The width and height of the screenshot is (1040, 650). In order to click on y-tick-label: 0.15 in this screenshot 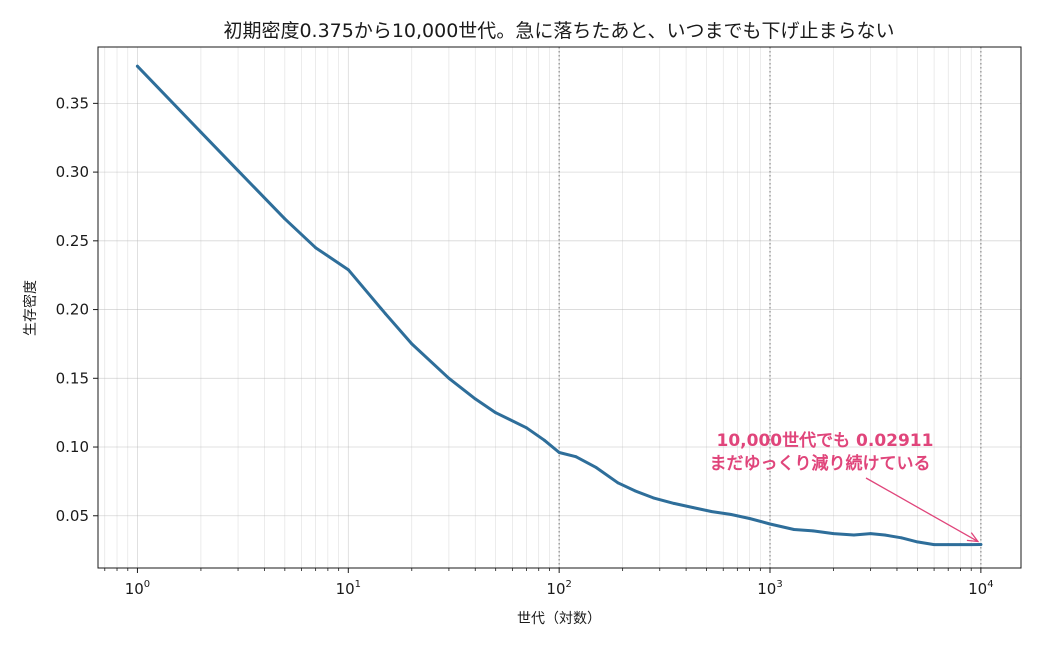, I will do `click(72, 378)`.